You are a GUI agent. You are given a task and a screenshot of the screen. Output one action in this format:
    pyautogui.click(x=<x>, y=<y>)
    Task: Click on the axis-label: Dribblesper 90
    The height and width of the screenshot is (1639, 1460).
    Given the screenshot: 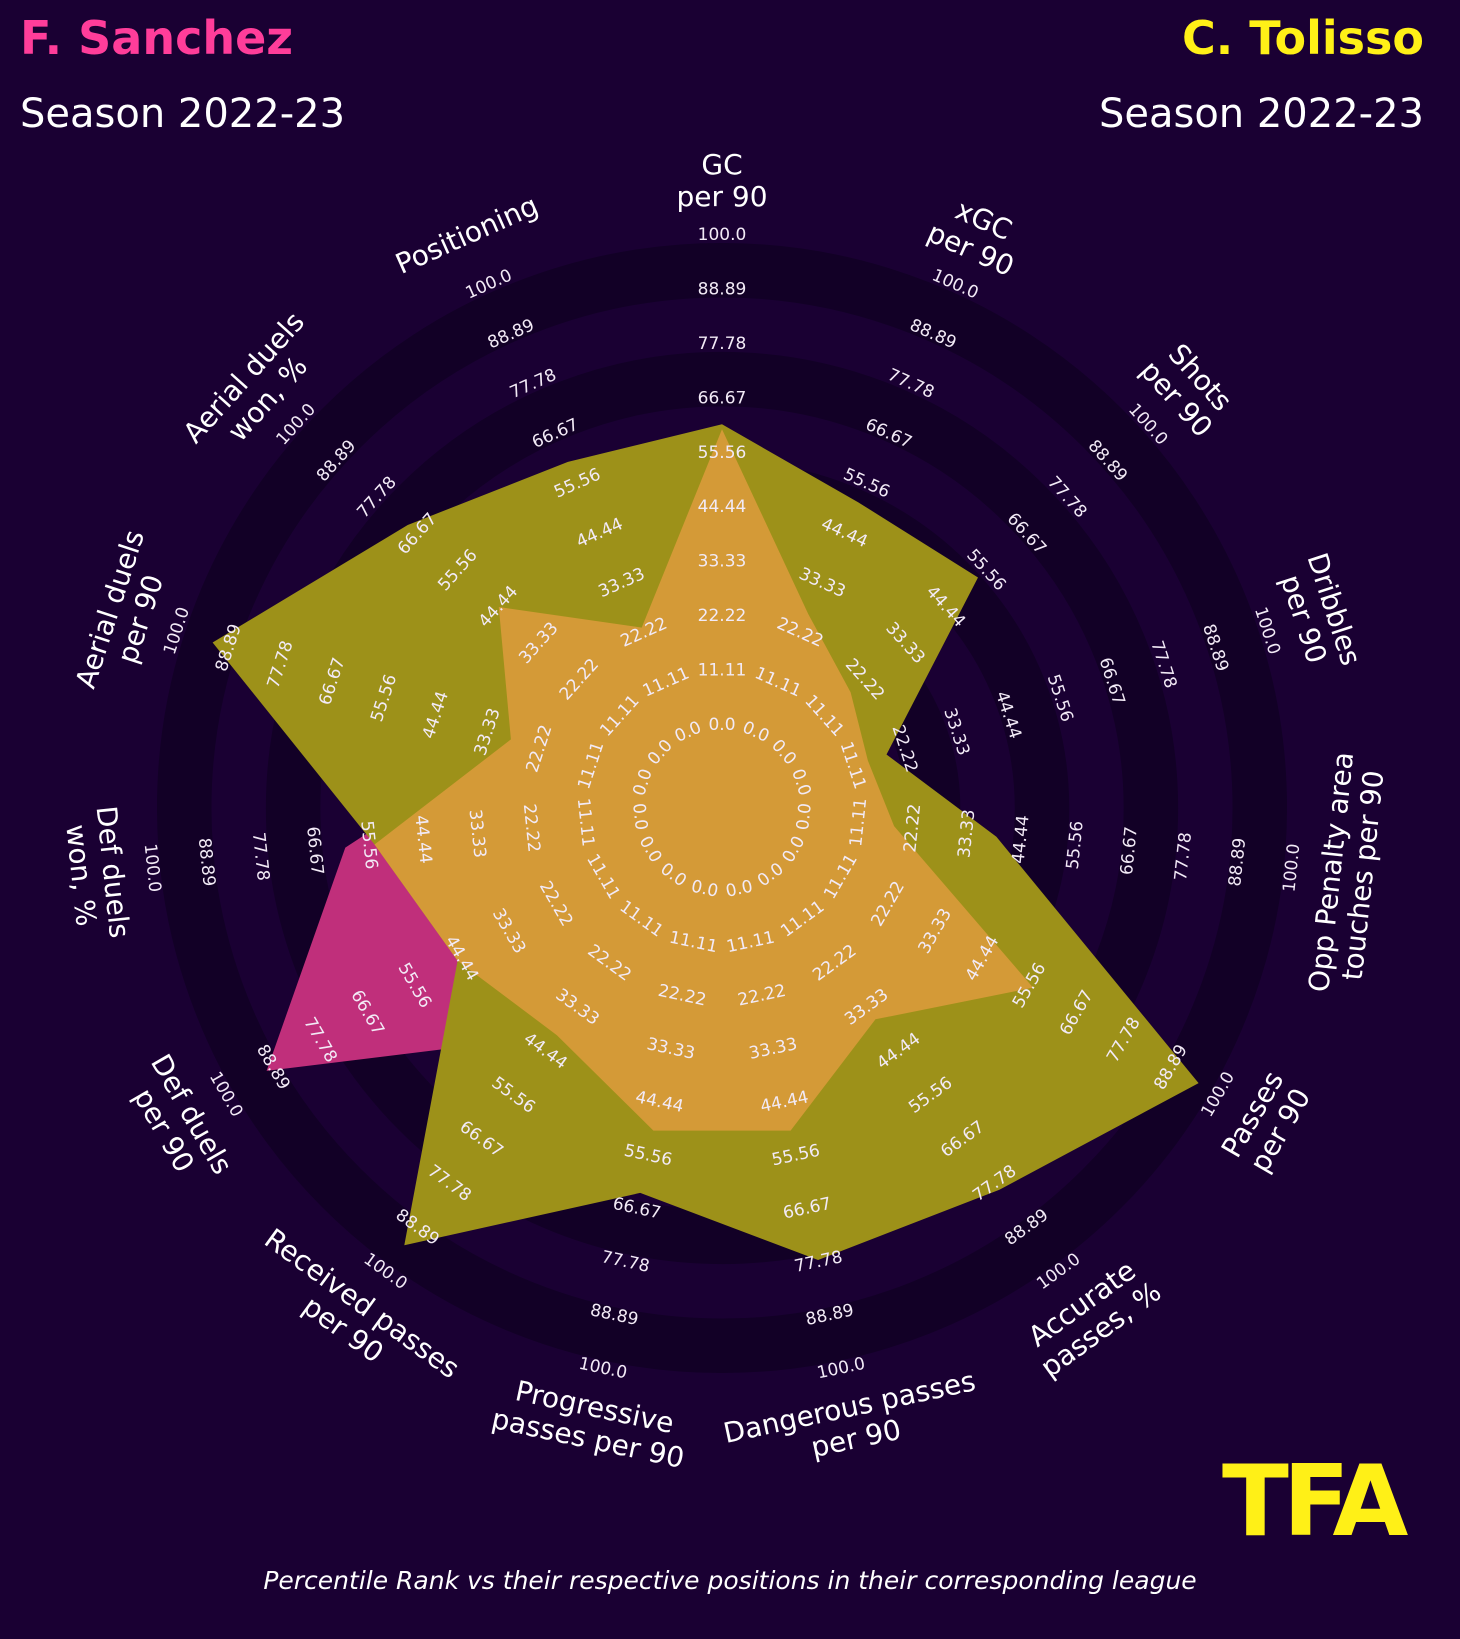 What is the action you would take?
    pyautogui.click(x=1319, y=614)
    